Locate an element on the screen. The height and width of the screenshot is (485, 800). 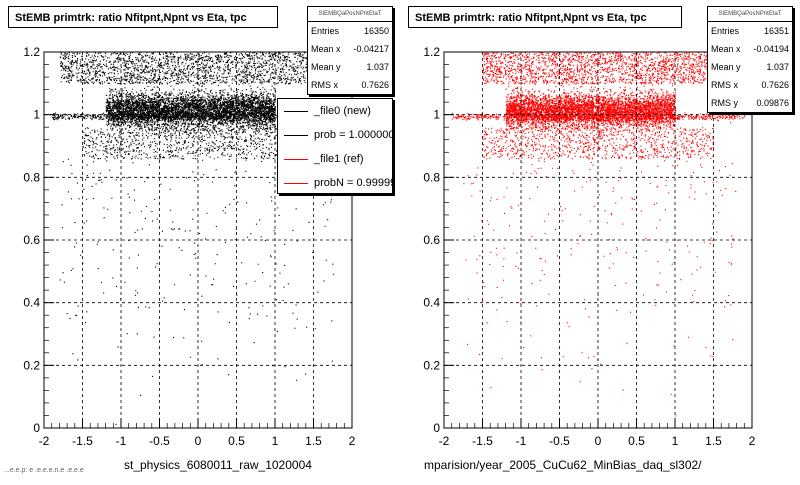
legend-entry: prob = 1.000000 is located at coordinates (335, 135).